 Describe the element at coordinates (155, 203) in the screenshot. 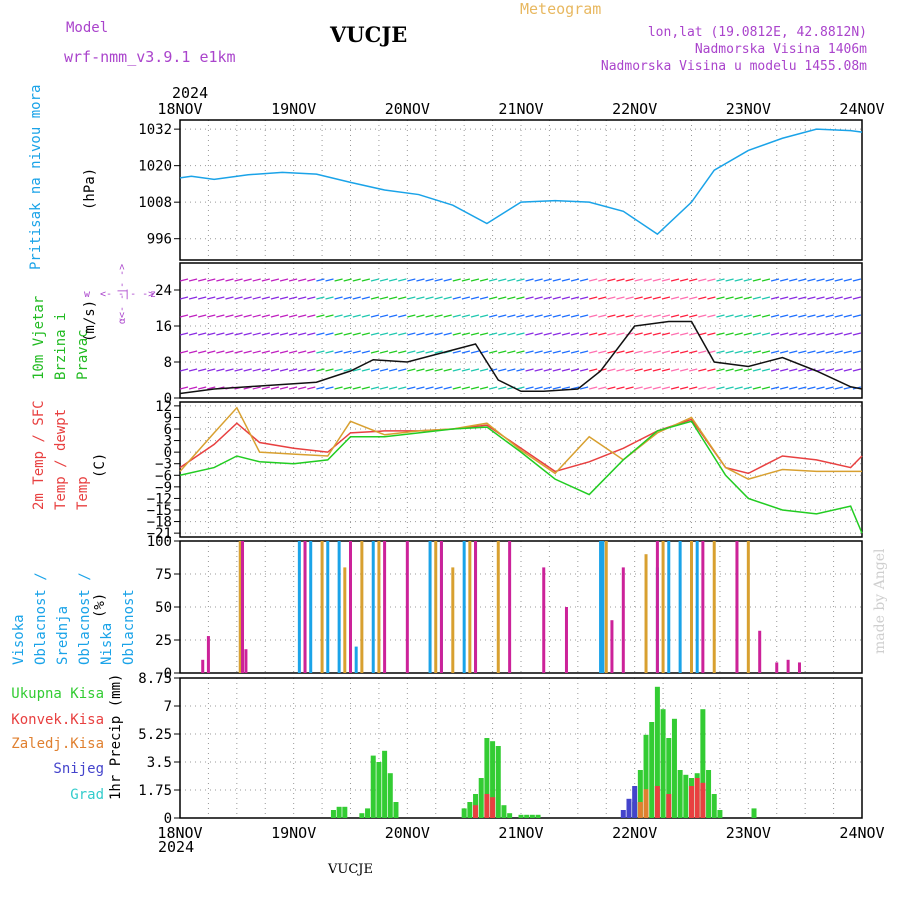

I see `y-tick-label: 1008` at that location.